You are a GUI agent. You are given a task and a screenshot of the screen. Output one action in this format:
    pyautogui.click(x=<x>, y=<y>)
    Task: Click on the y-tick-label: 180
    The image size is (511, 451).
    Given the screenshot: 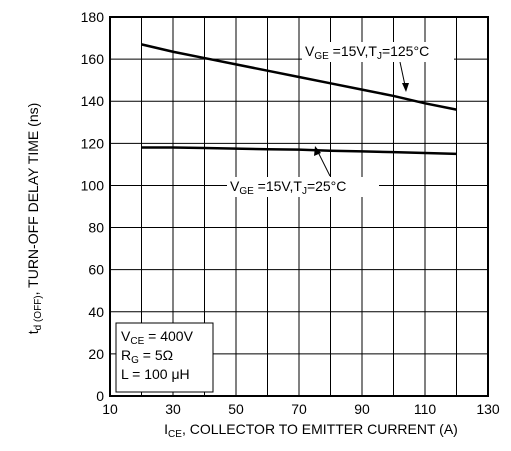 What is the action you would take?
    pyautogui.click(x=93, y=17)
    